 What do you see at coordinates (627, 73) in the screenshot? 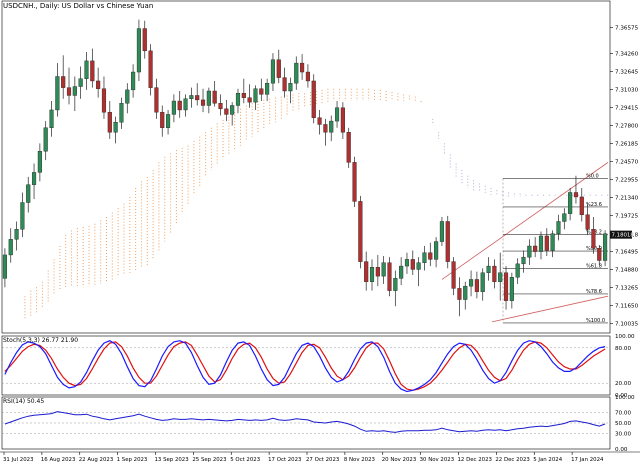
I see `y-tick-label: 7.32645` at bounding box center [627, 73].